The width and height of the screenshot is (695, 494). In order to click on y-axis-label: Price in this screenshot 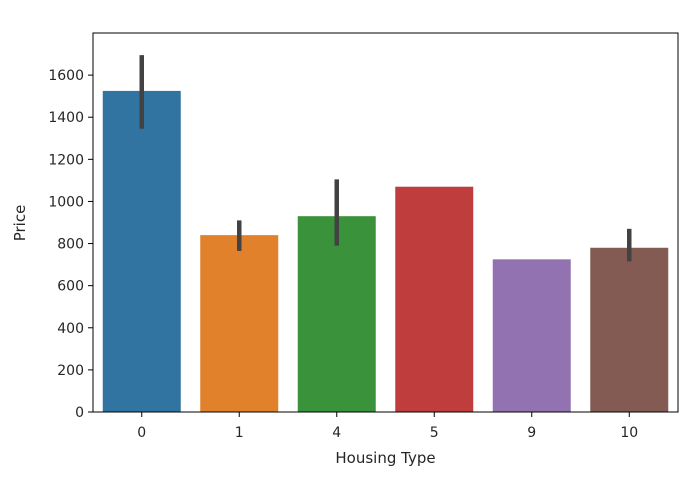, I will do `click(20, 223)`.